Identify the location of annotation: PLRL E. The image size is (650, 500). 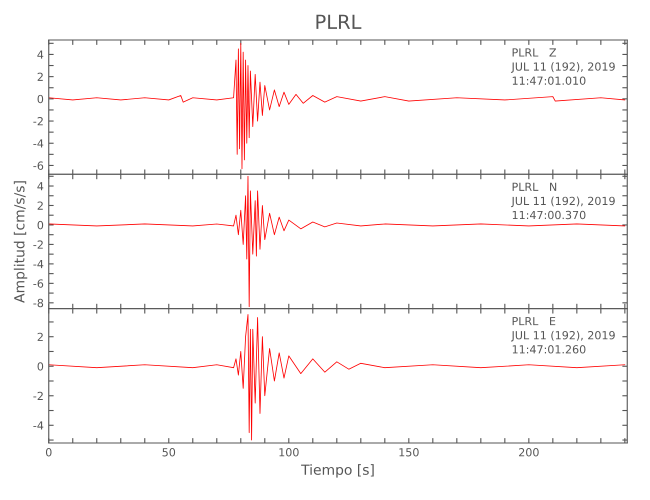
(534, 321).